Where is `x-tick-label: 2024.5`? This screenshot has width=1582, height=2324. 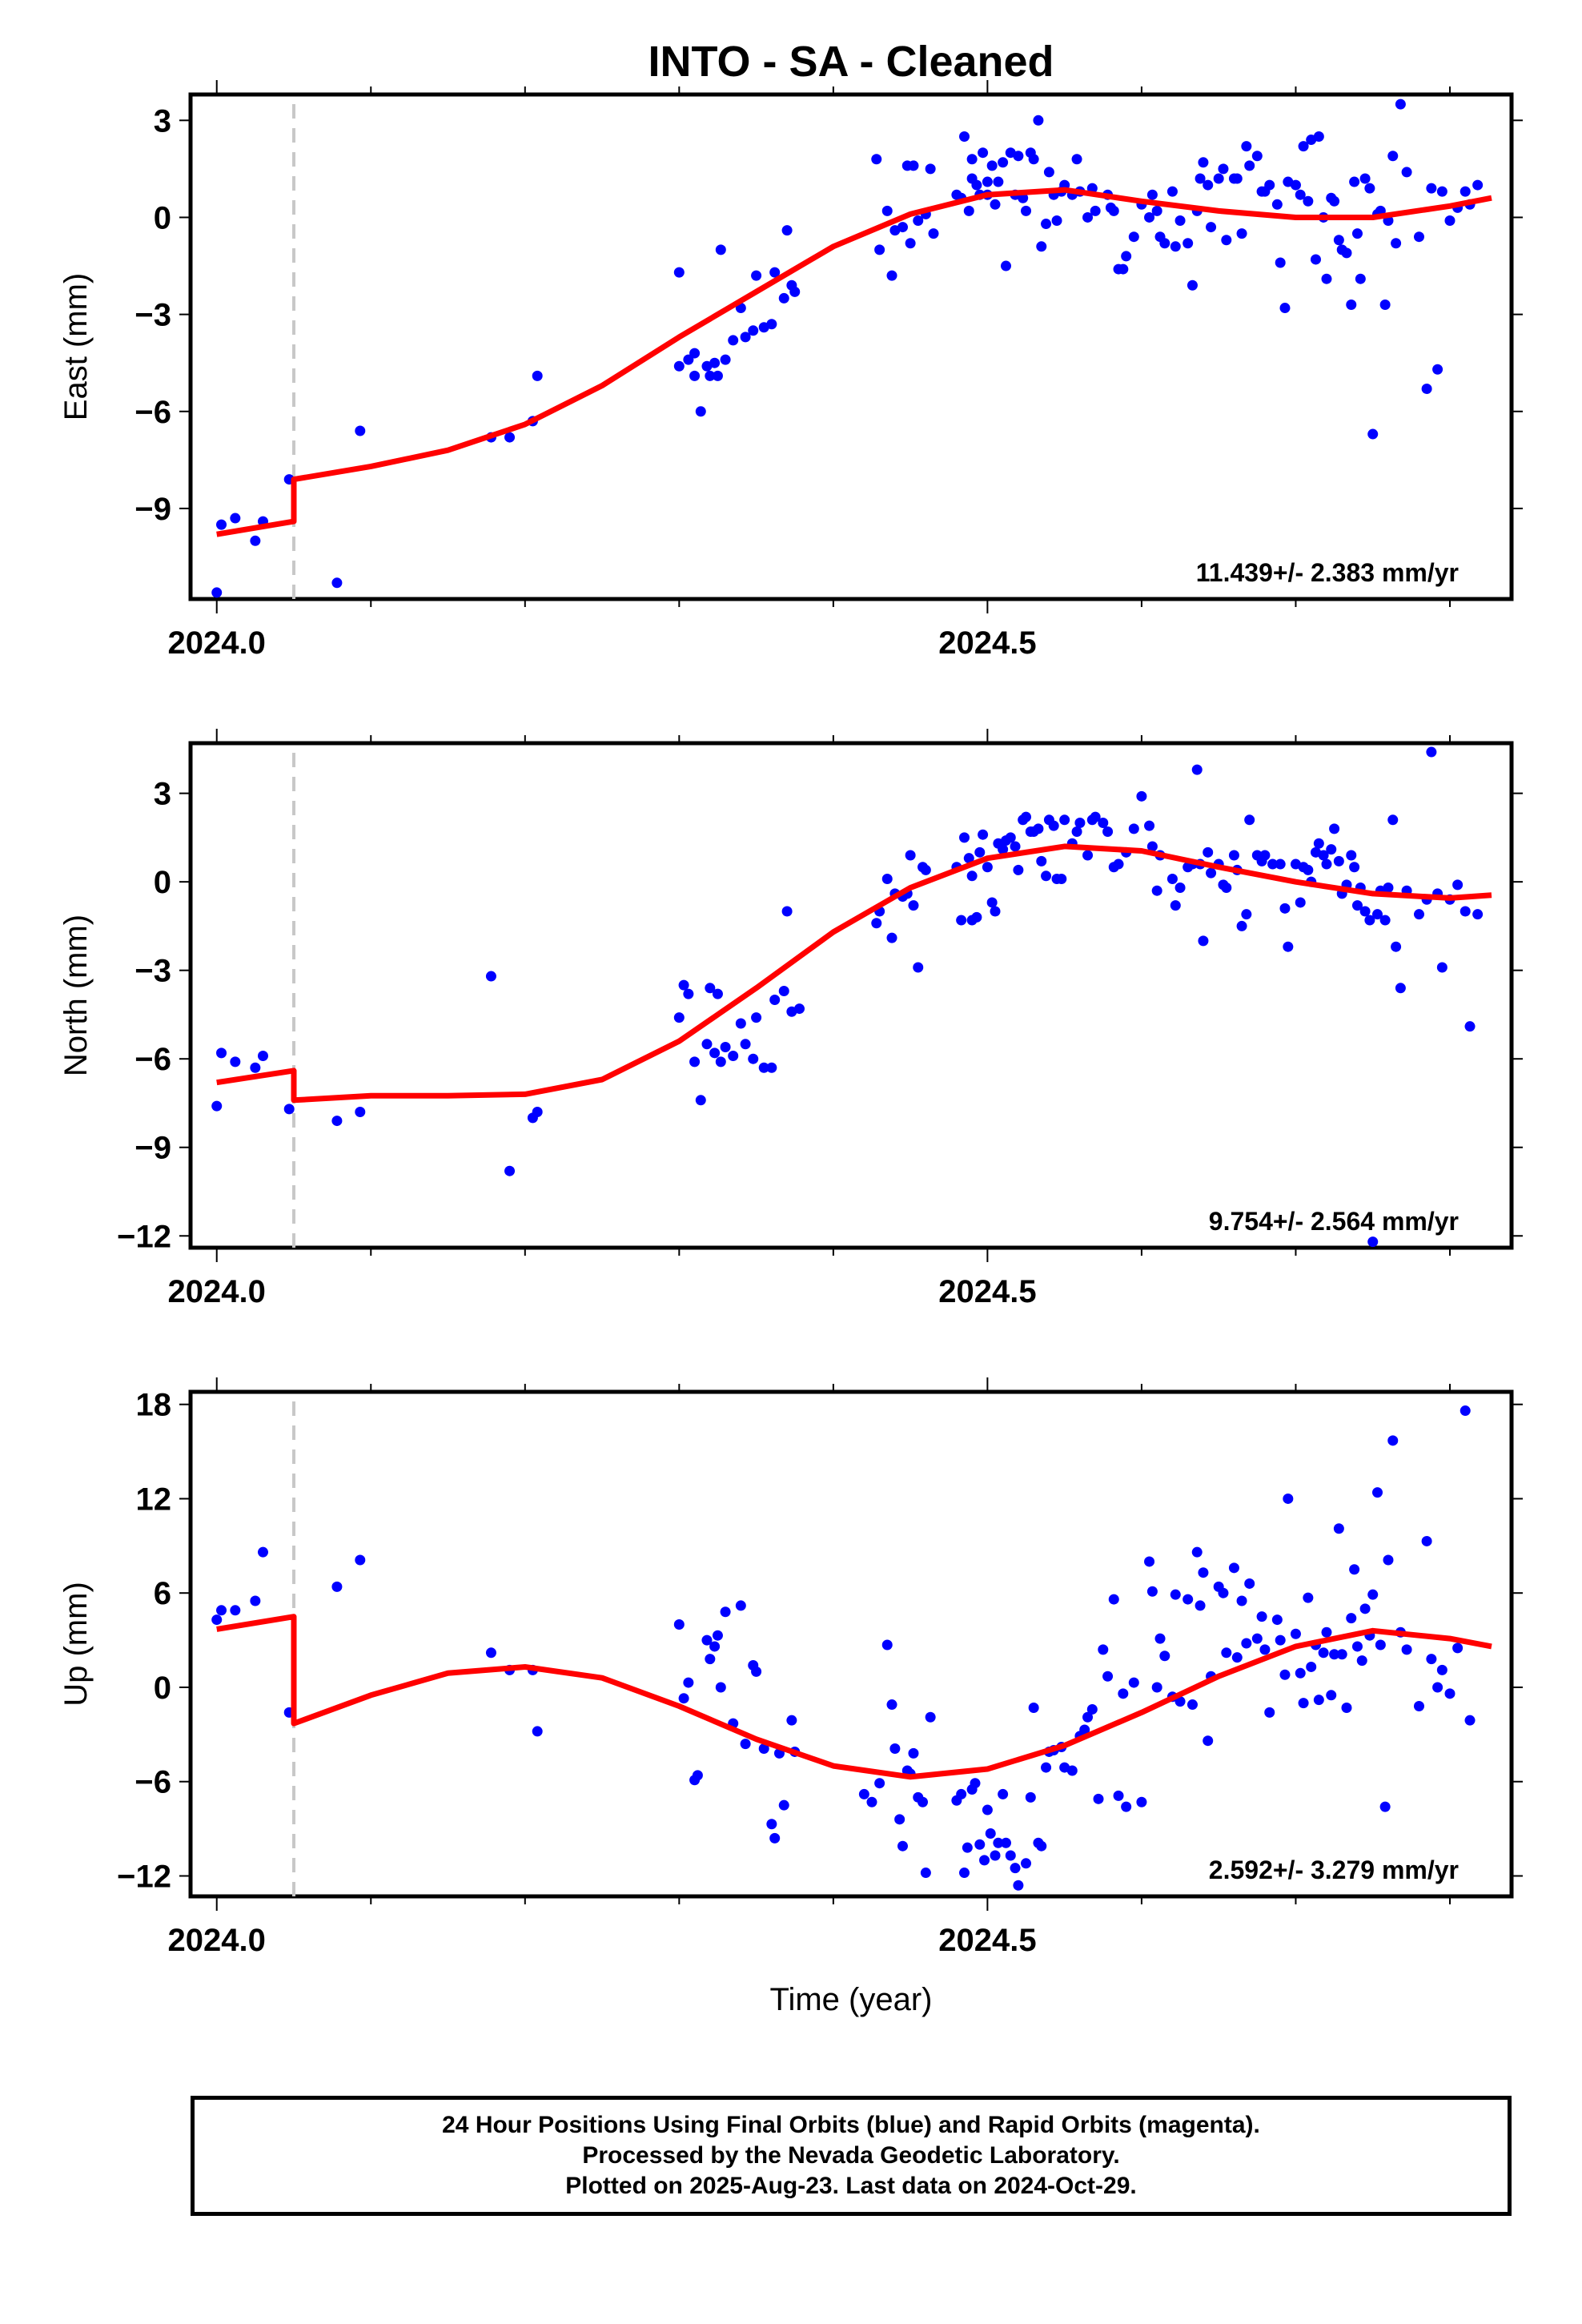 x-tick-label: 2024.5 is located at coordinates (987, 643).